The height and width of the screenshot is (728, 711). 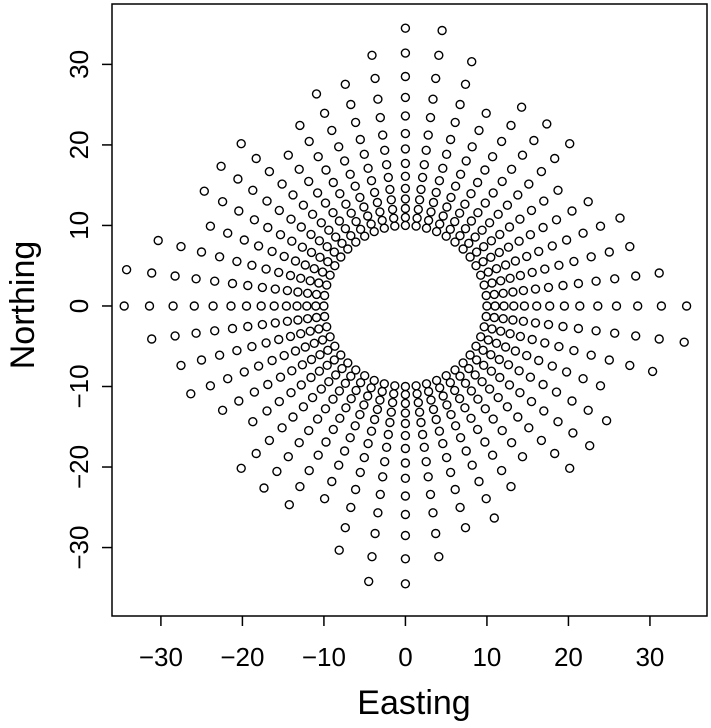 I want to click on y-tick-label: 30, so click(x=79, y=64).